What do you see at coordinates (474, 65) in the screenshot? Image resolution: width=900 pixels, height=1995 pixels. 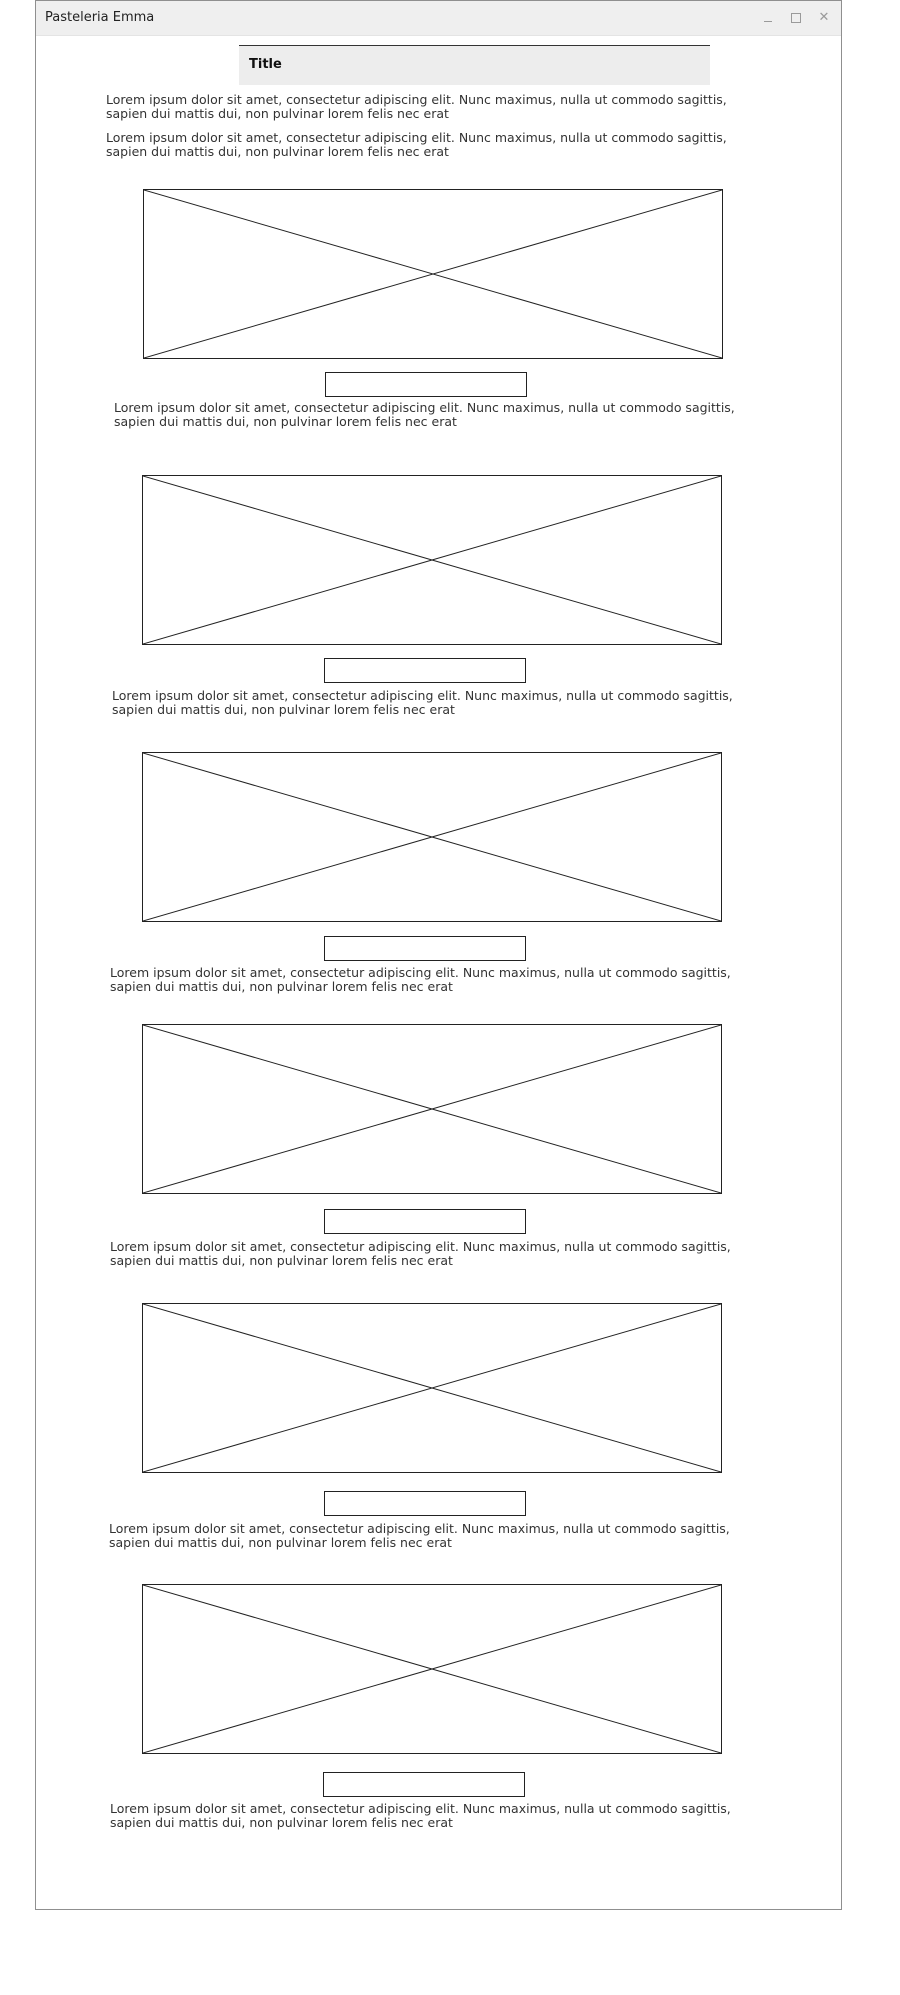 I see `page-title-bar: Title` at bounding box center [474, 65].